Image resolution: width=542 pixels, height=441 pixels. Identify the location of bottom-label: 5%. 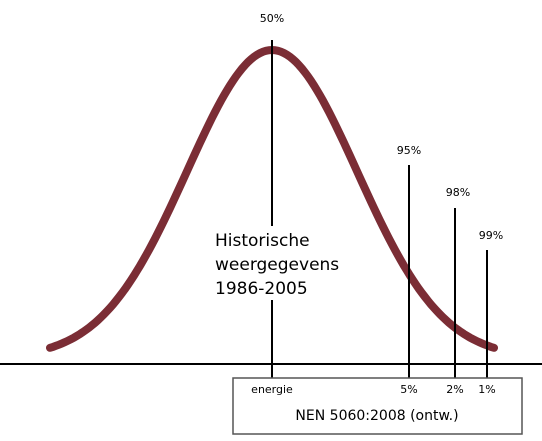
(408, 389).